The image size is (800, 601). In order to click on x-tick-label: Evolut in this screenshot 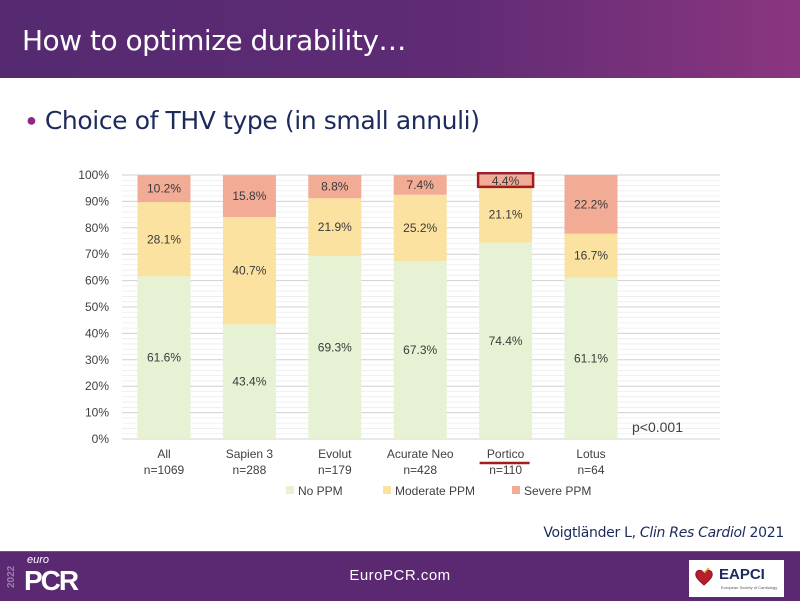, I will do `click(335, 454)`.